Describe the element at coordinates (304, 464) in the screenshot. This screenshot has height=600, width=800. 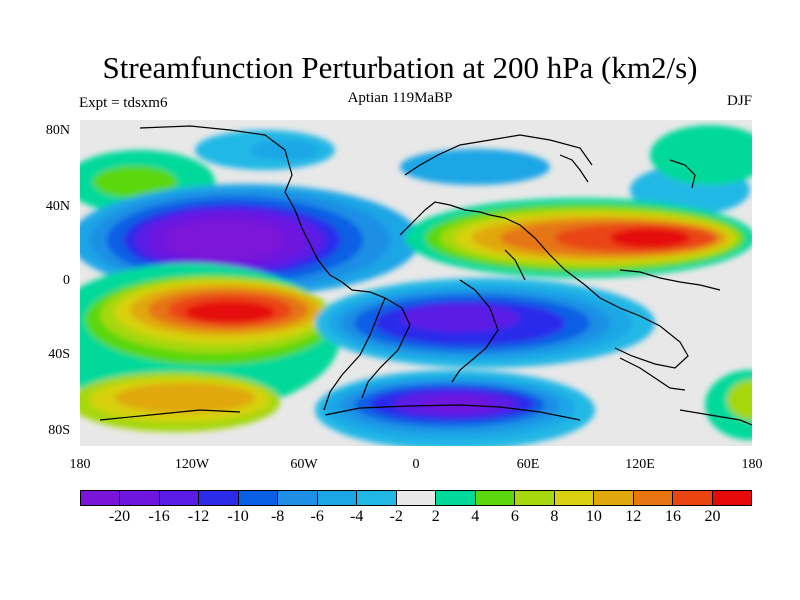
I see `lon-label-60w: 60W` at that location.